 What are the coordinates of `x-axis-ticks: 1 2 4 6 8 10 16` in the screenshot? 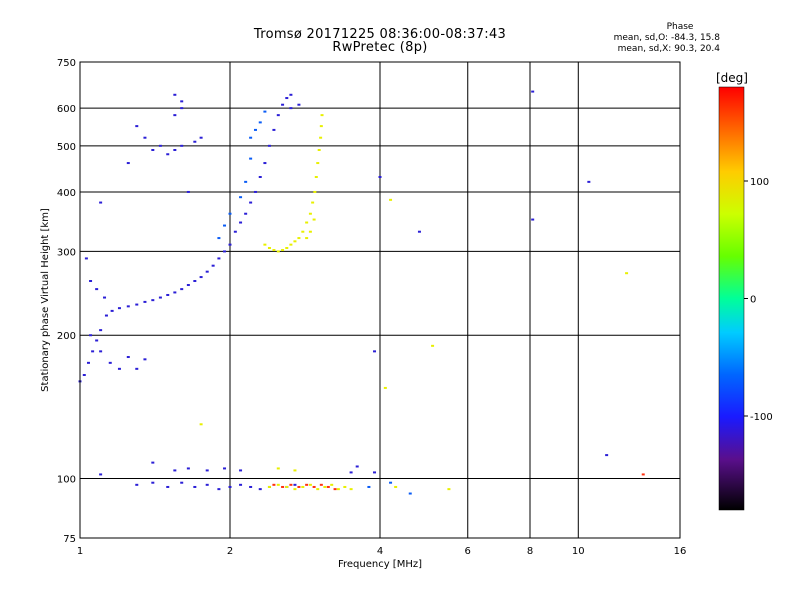 It's located at (382, 551).